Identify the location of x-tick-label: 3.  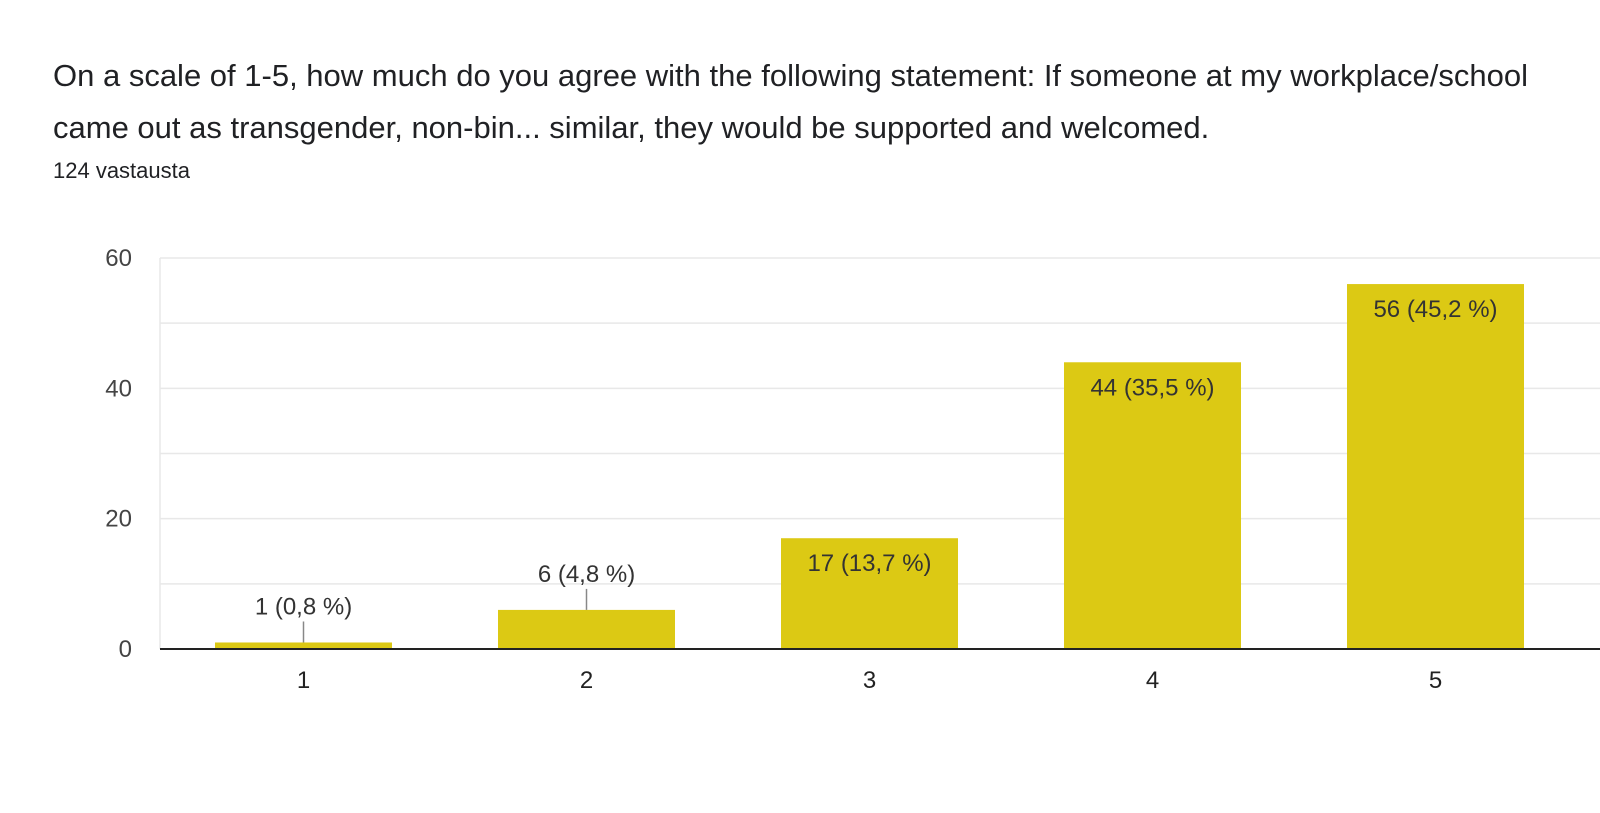
(869, 680).